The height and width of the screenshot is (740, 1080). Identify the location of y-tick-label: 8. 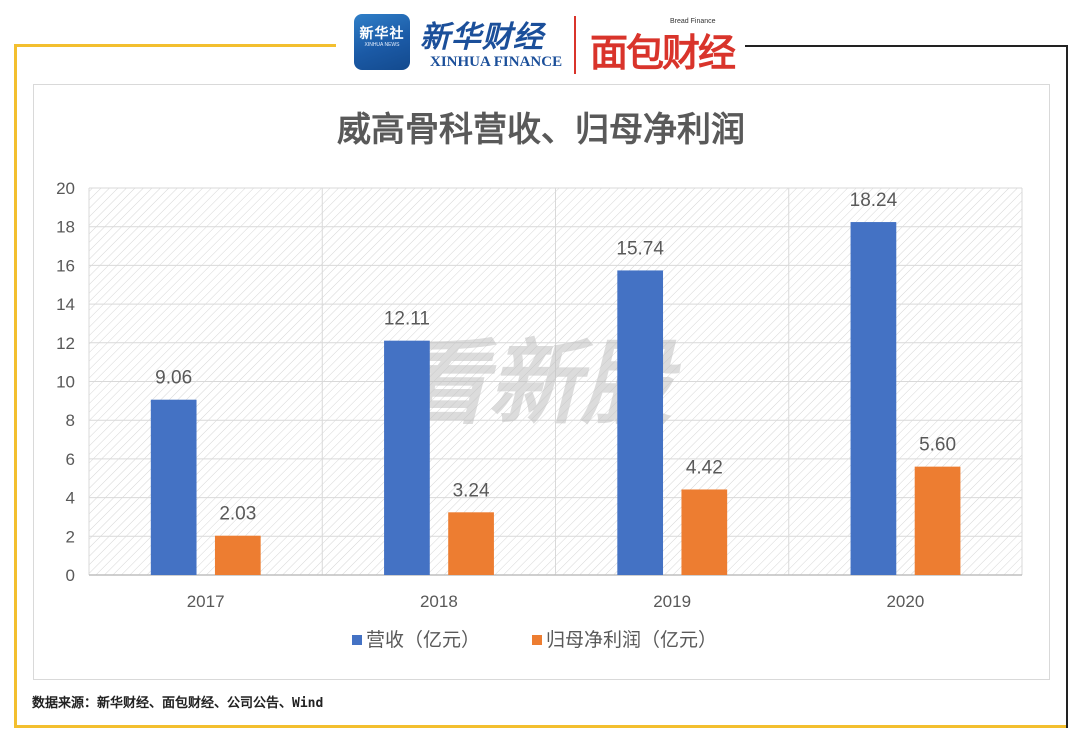
(70, 420).